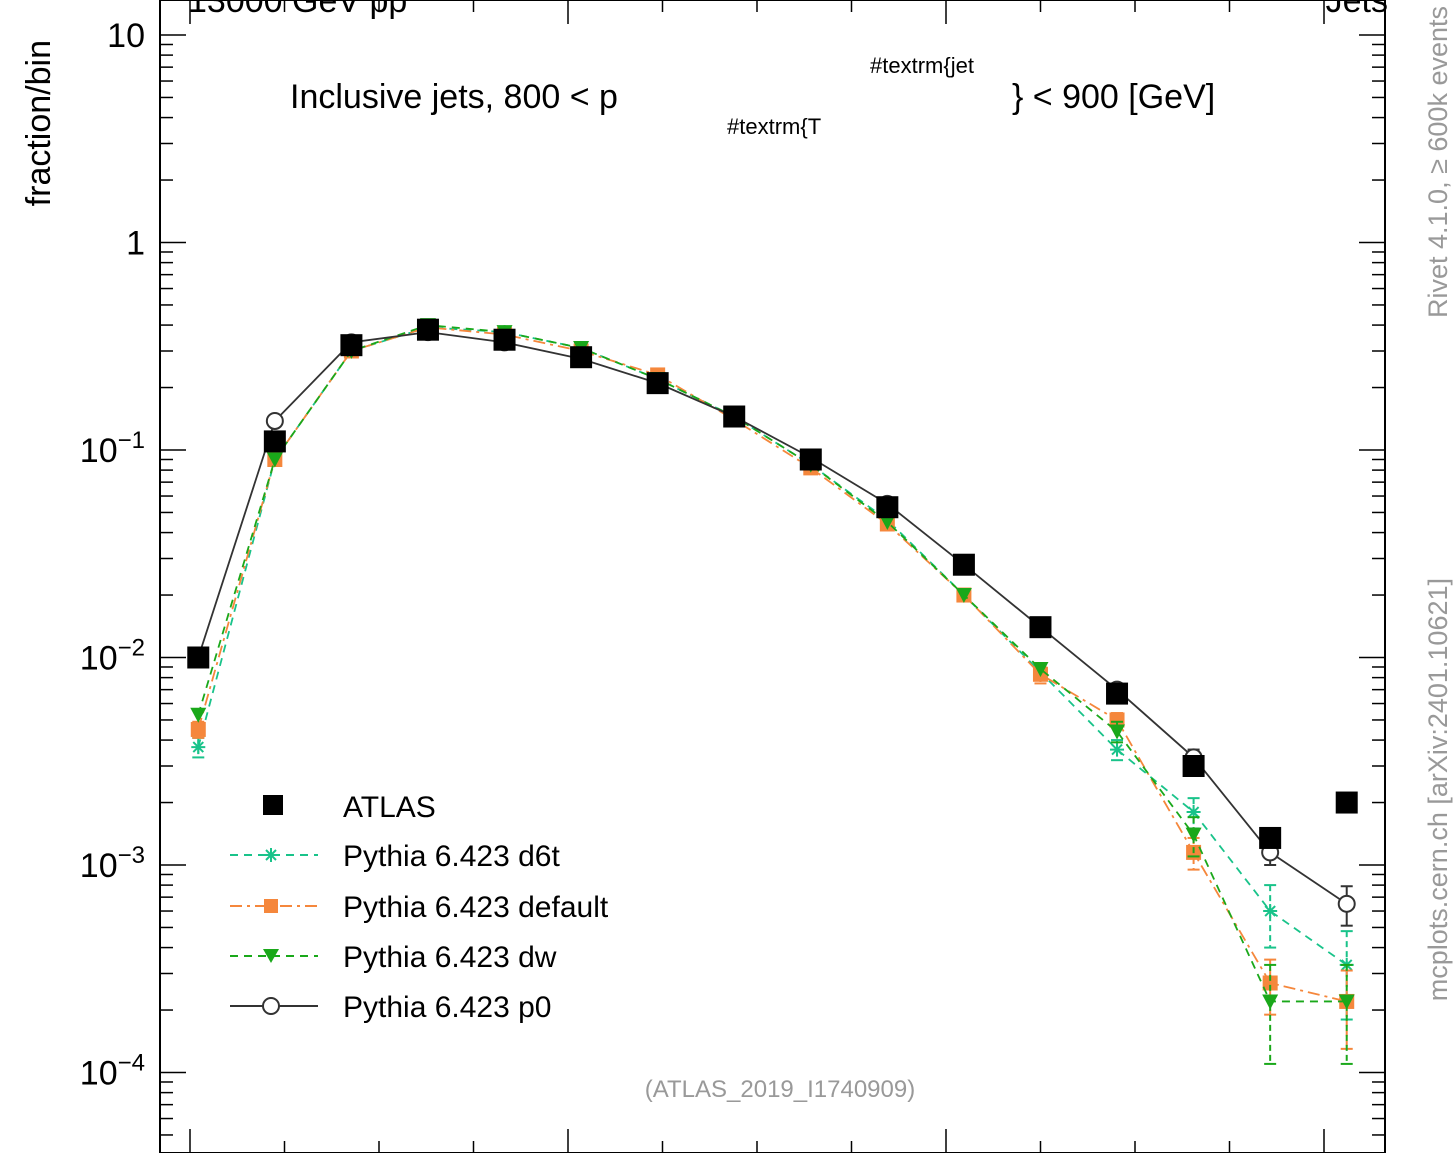 This screenshot has height=1153, width=1456. I want to click on title-subscript: #textrm{T, so click(774, 126).